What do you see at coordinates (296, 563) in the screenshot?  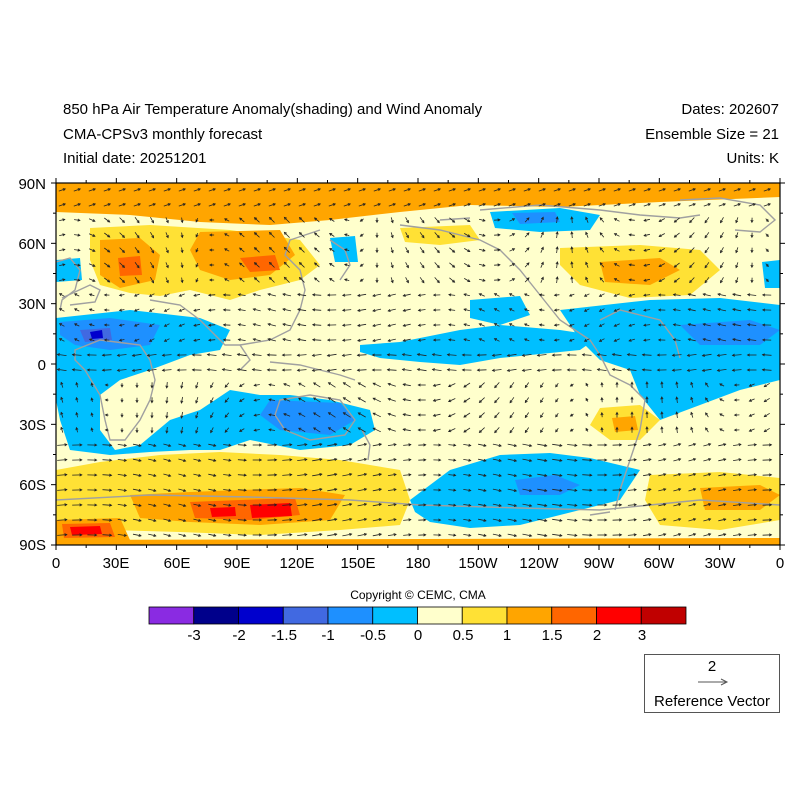 I see `lon-tick-label: 120E` at bounding box center [296, 563].